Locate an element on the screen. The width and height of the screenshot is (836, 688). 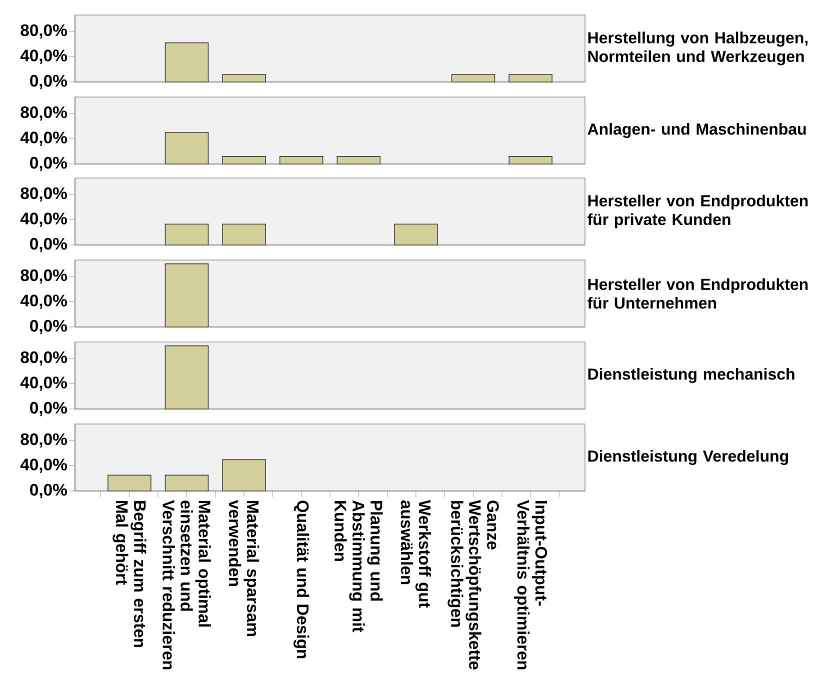
text: Hersteller von Endprodukten für private Kunden is located at coordinates (698, 211).